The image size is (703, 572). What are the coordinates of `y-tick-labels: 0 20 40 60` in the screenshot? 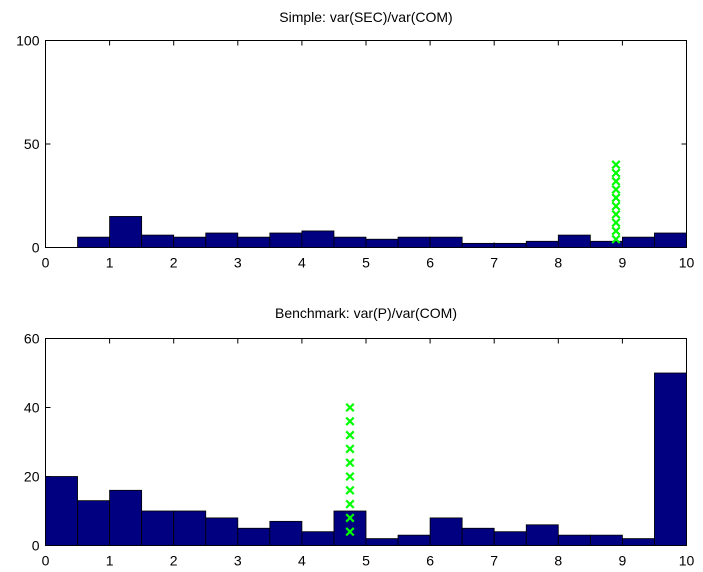 It's located at (32, 442).